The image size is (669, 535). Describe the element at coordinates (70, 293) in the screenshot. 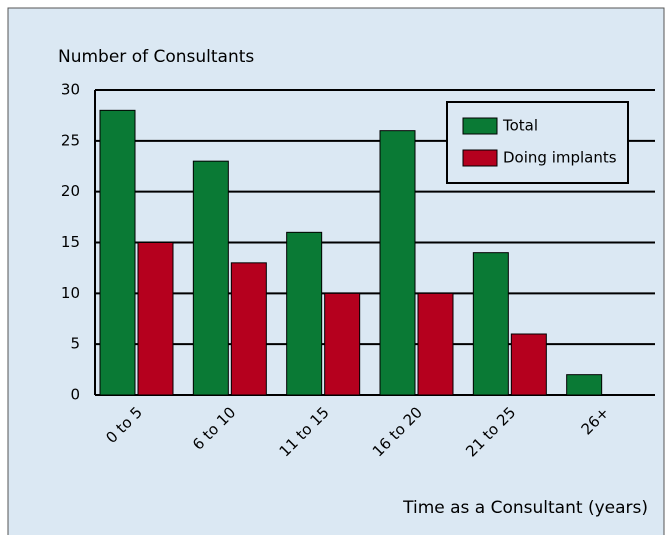

I see `y-tick-label: 10` at that location.